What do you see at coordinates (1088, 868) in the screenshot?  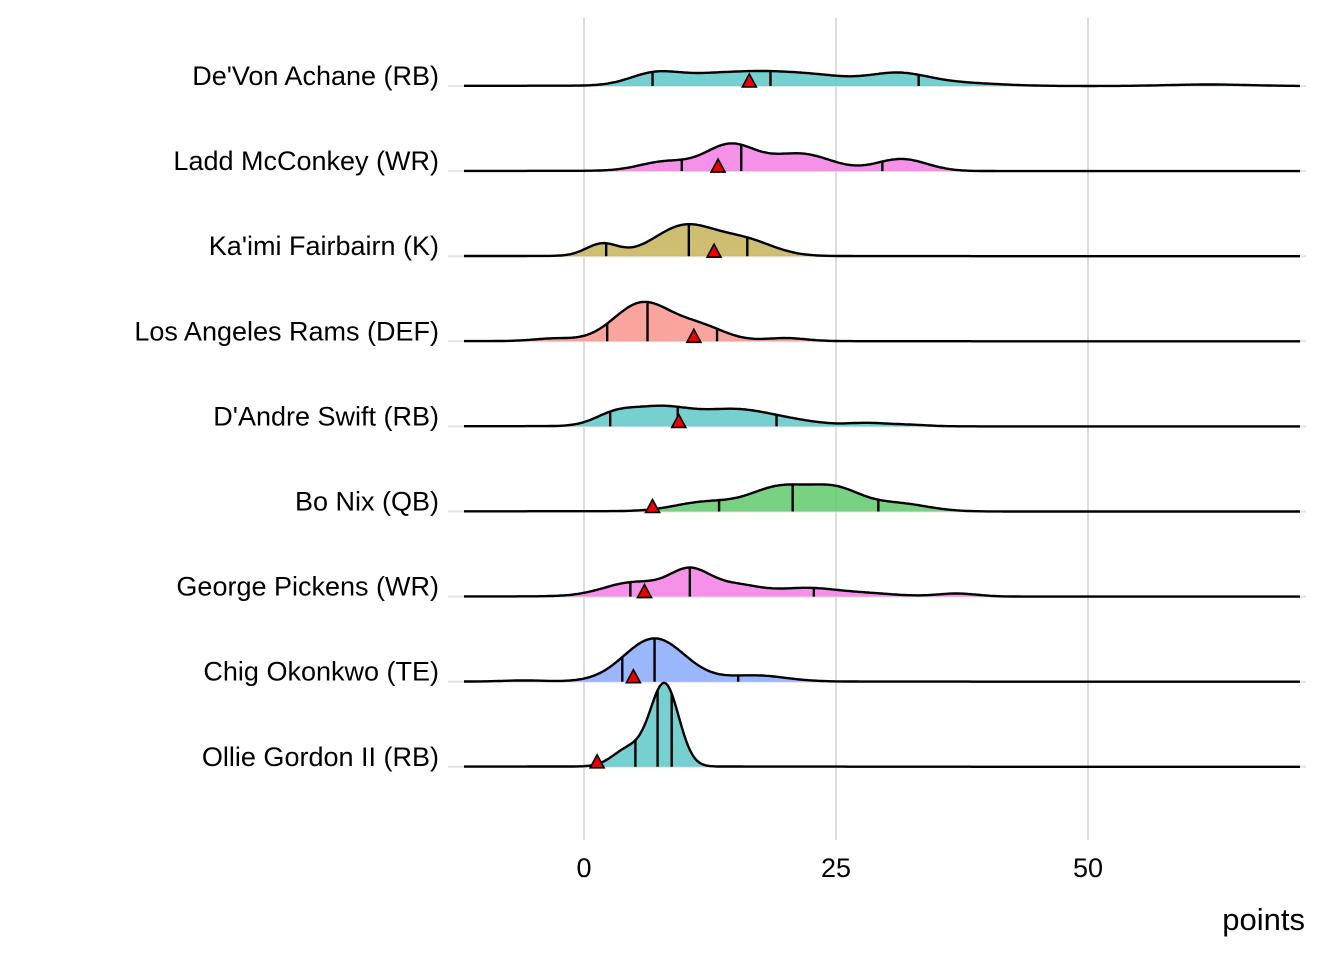 I see `x-tick-label: 50` at bounding box center [1088, 868].